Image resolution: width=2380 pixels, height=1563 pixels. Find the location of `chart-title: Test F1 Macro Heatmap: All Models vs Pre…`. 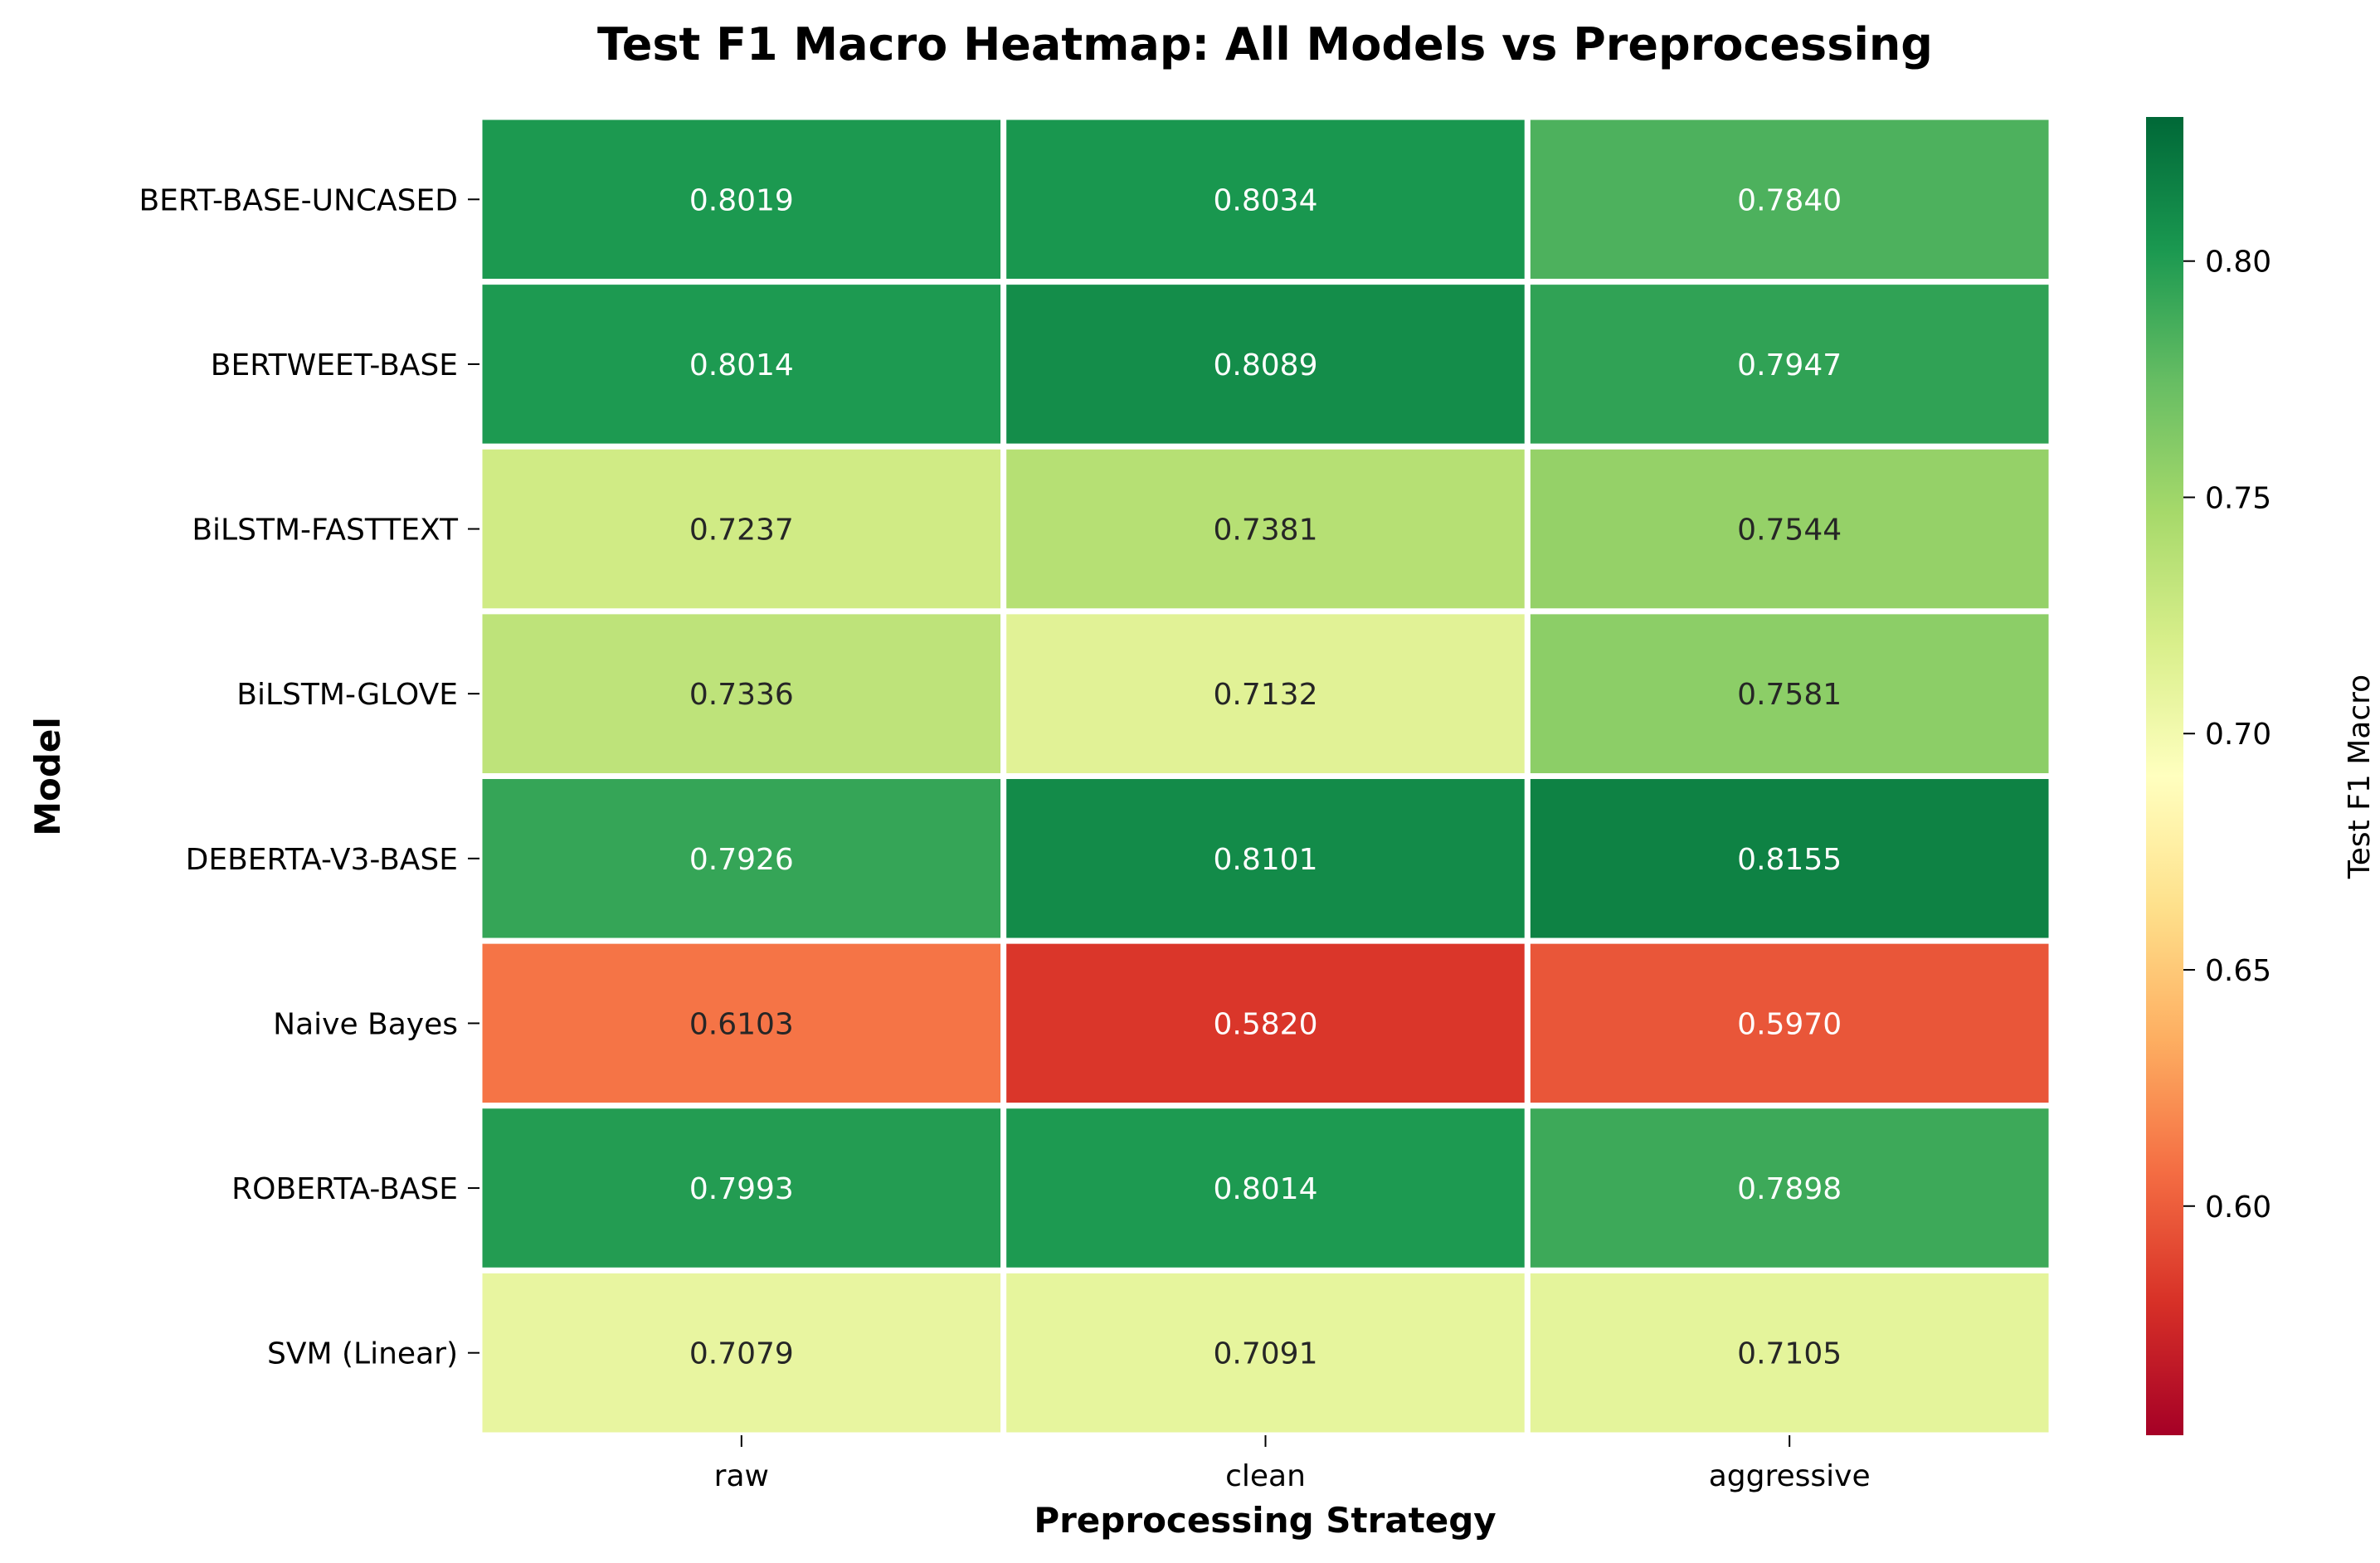

chart-title: Test F1 Macro Heatmap: All Models vs Pre… is located at coordinates (1265, 44).